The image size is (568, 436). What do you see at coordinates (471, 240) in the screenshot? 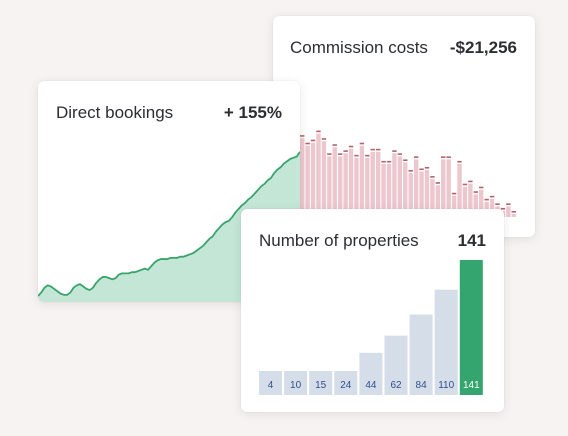
I see `number-of-properties-value: 141` at bounding box center [471, 240].